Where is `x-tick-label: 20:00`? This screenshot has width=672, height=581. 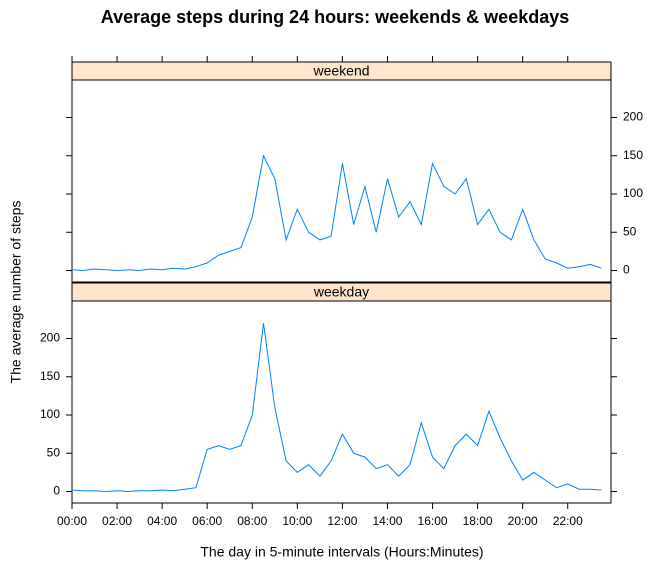
x-tick-label: 20:00 is located at coordinates (523, 521).